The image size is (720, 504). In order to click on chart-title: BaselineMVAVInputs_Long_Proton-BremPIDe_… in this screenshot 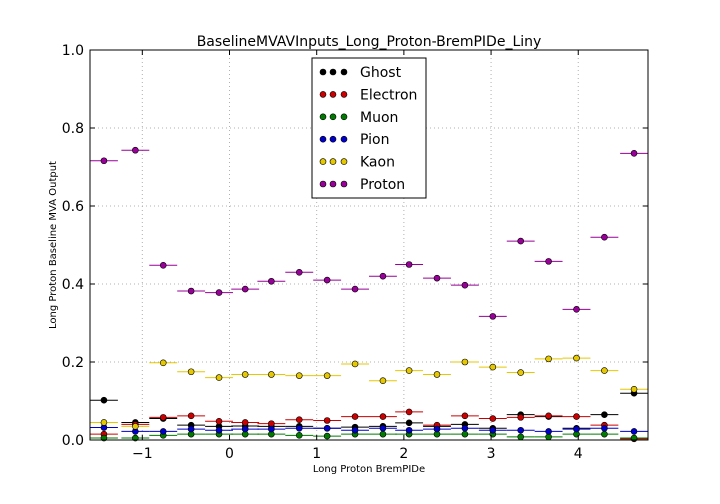, I will do `click(369, 42)`.